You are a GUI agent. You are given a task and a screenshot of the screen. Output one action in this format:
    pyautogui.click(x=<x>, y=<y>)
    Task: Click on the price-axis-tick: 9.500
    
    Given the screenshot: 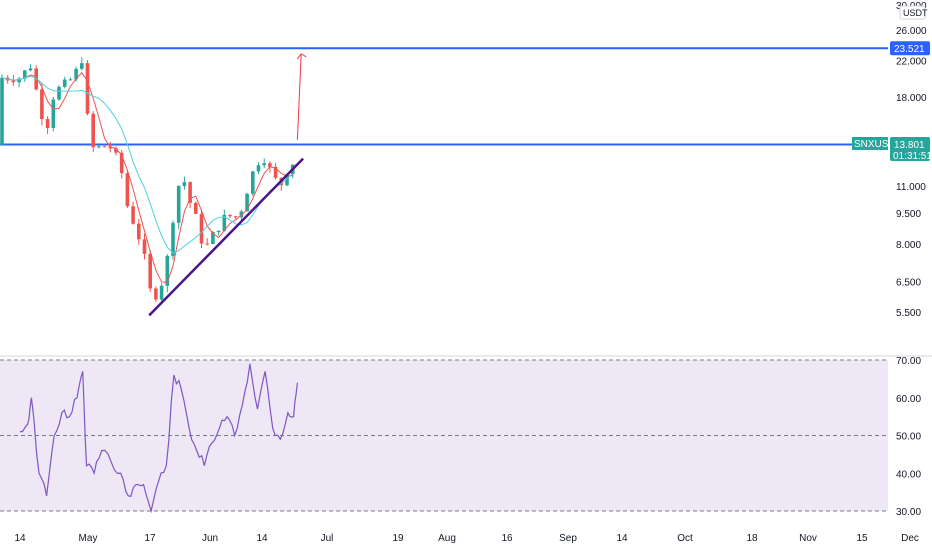 What is the action you would take?
    pyautogui.click(x=908, y=214)
    